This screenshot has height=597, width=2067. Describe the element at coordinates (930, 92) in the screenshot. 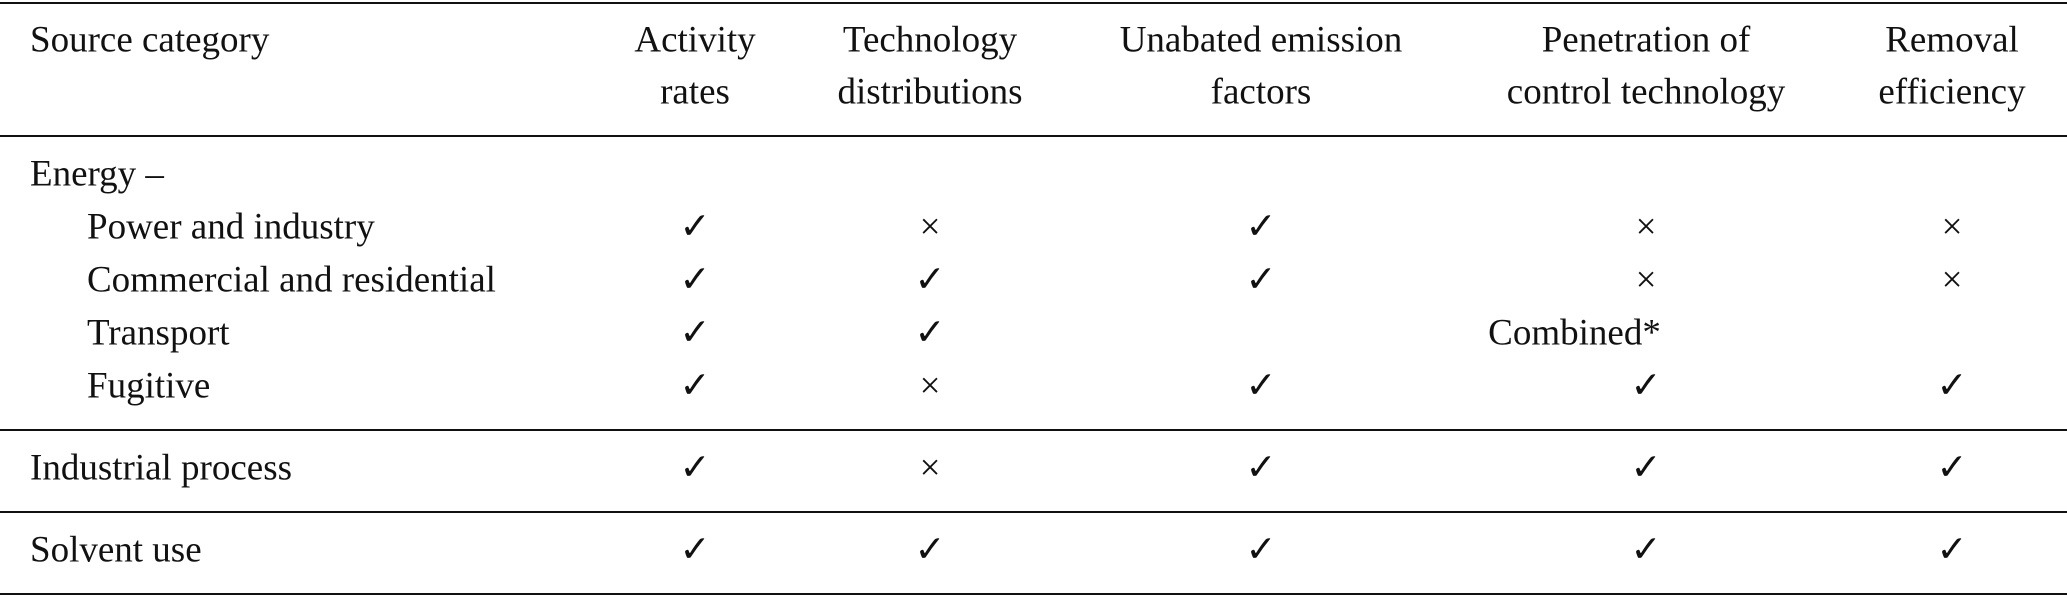

I see `header-cell: distributions` at that location.